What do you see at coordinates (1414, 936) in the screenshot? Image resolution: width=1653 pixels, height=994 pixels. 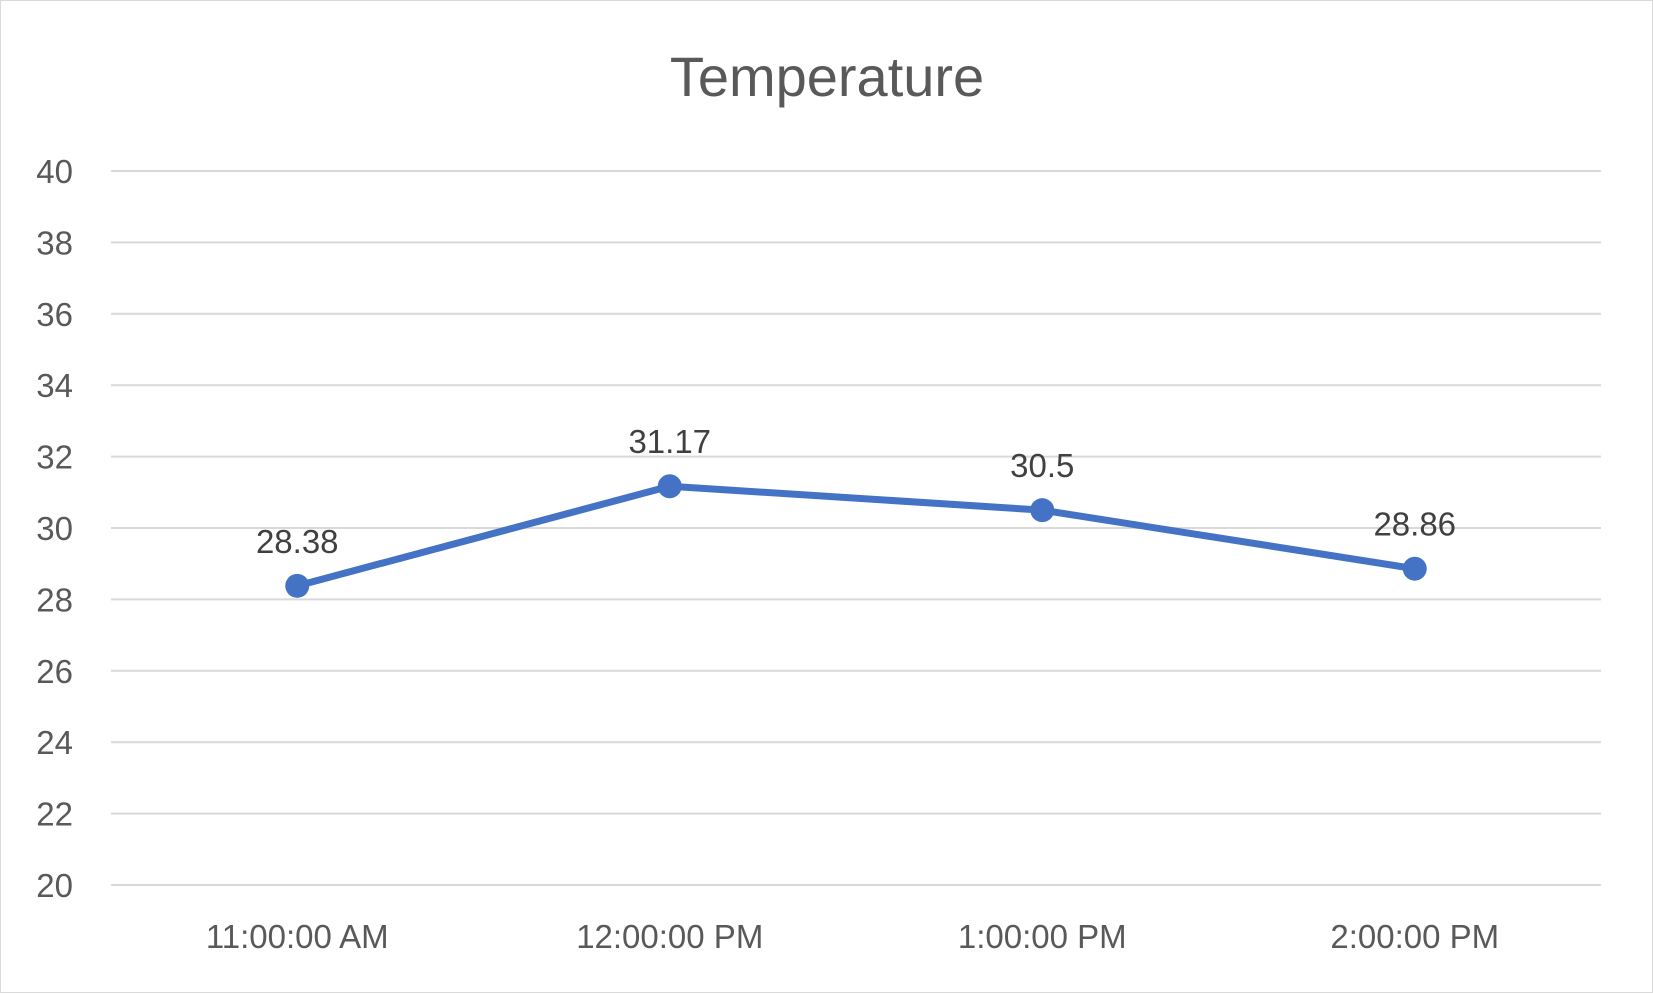 I see `x-tick-label: 2:00:00 PM` at bounding box center [1414, 936].